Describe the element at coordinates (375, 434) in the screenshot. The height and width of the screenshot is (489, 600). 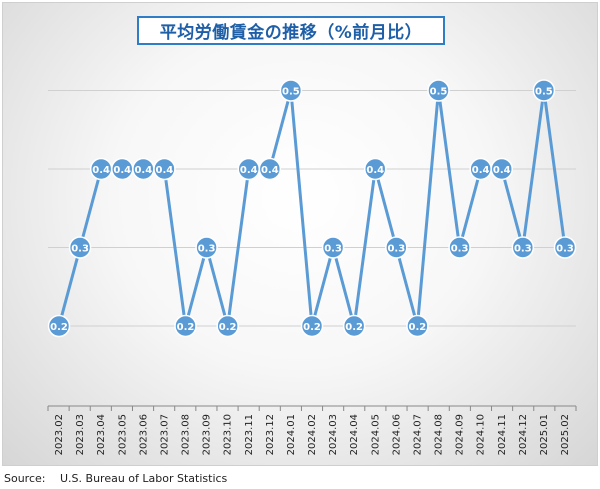
I see `x-tick-label: 2024.05` at that location.